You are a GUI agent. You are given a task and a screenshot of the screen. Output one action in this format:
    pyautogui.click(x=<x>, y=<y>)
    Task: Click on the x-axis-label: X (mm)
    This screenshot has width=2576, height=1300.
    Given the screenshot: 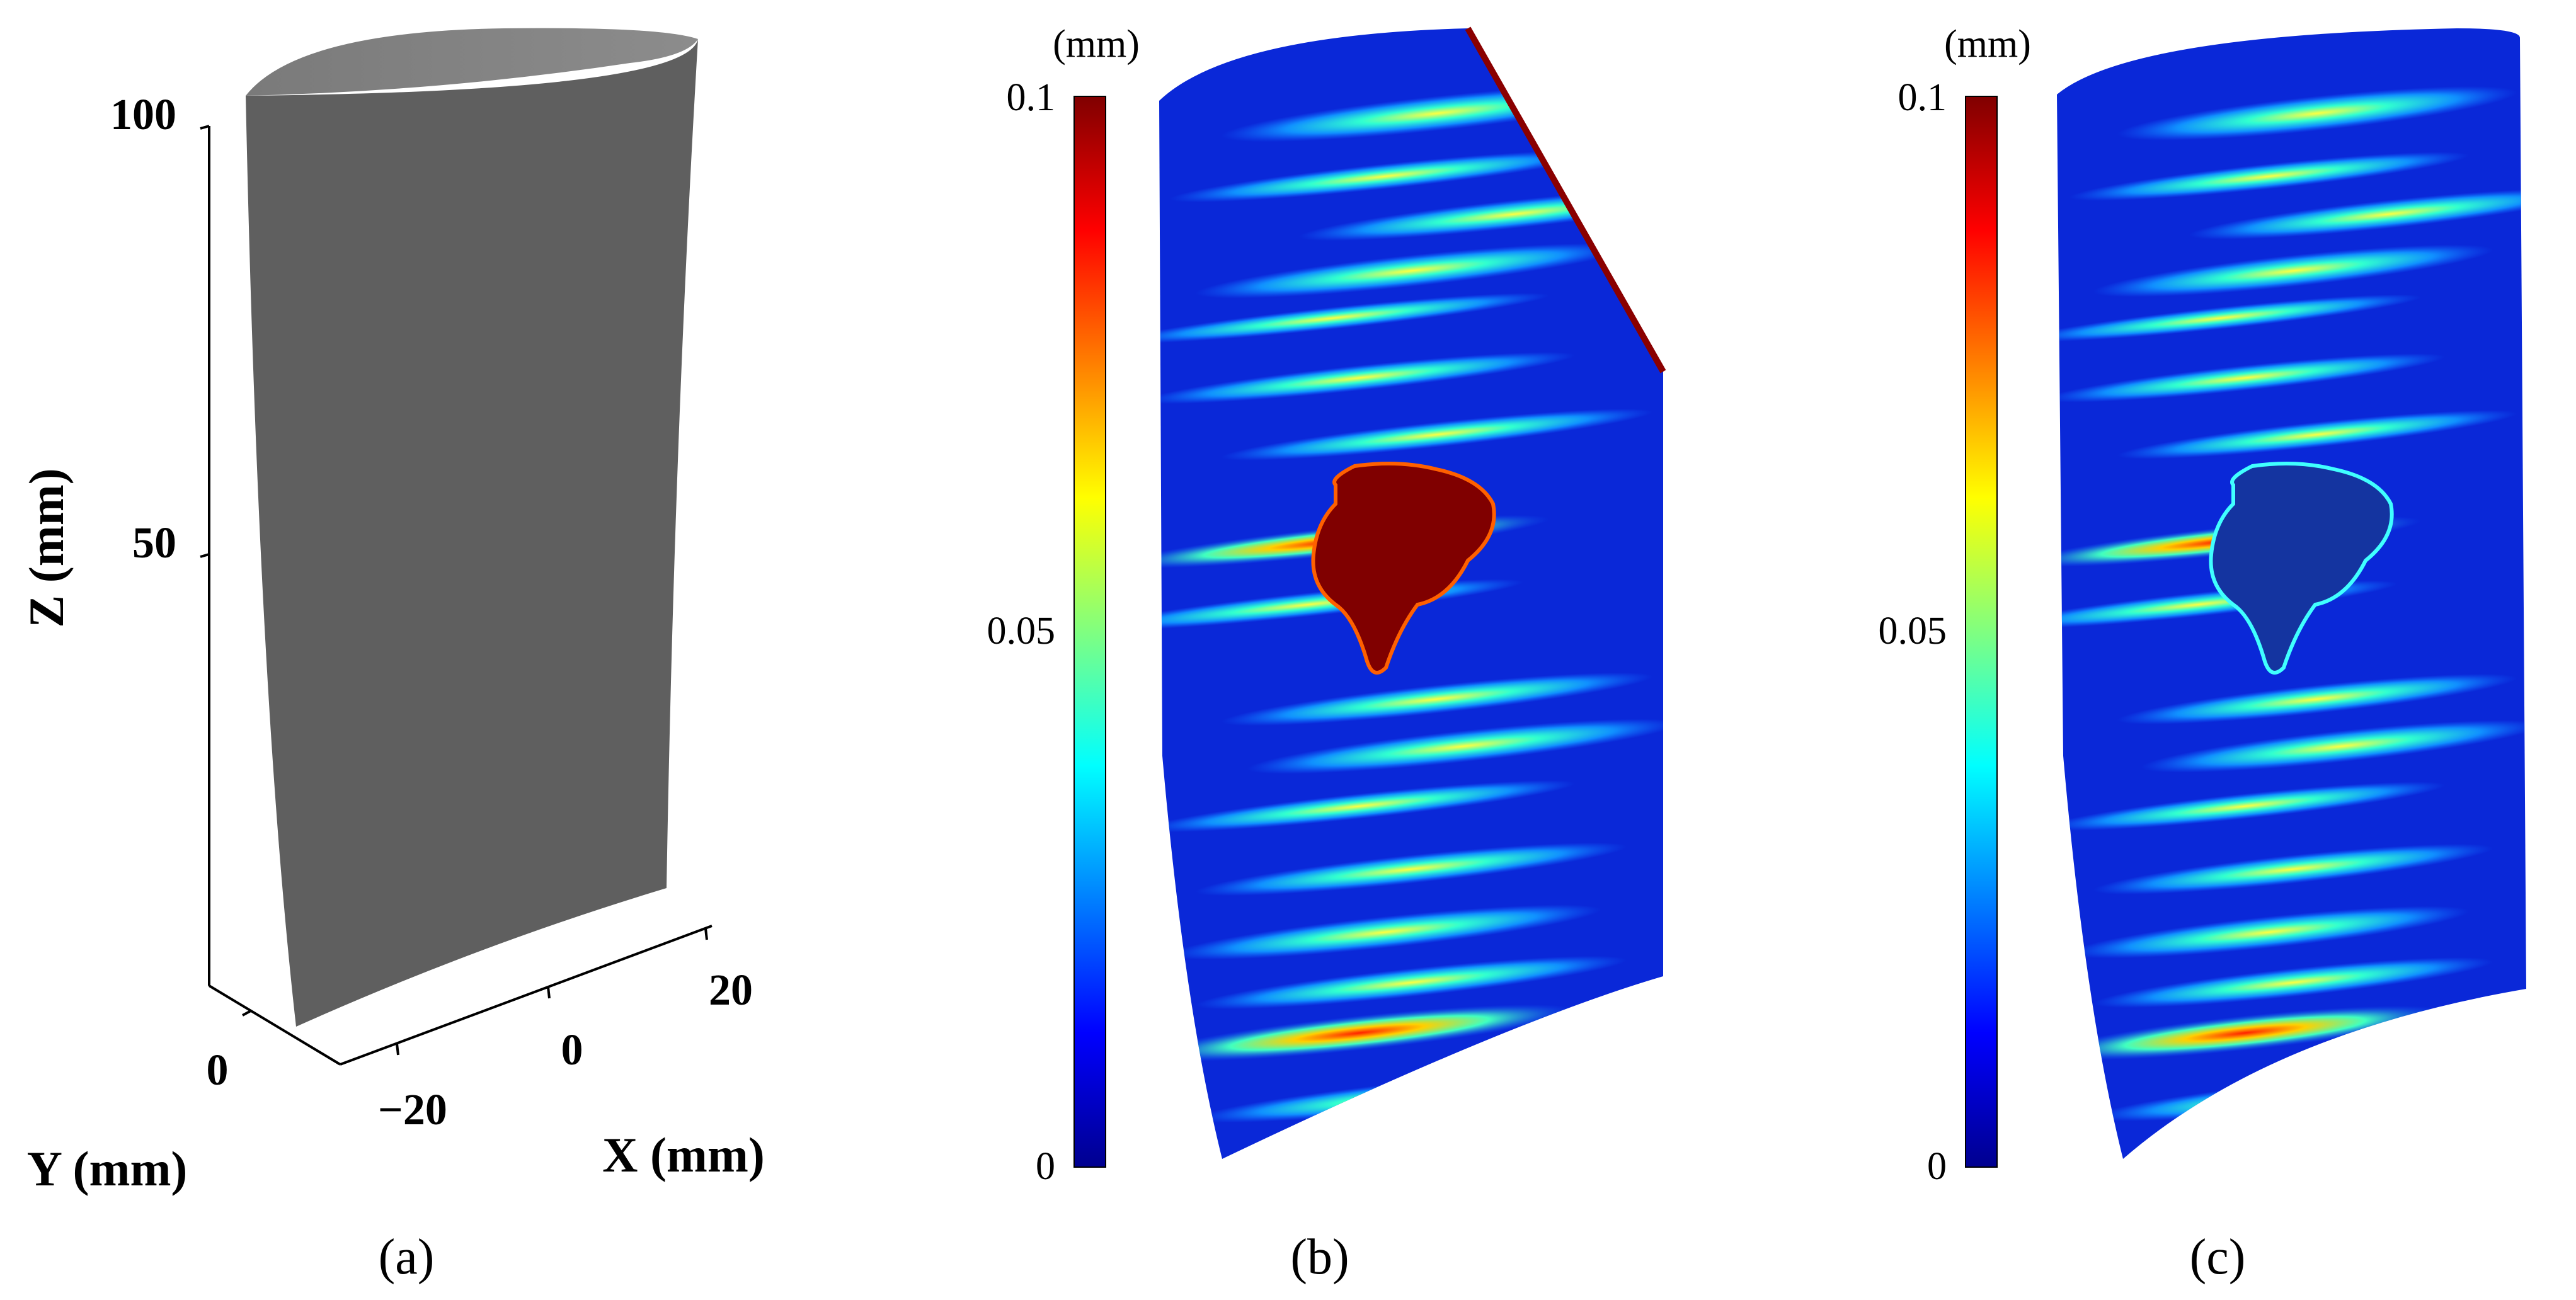 What is the action you would take?
    pyautogui.click(x=684, y=1154)
    